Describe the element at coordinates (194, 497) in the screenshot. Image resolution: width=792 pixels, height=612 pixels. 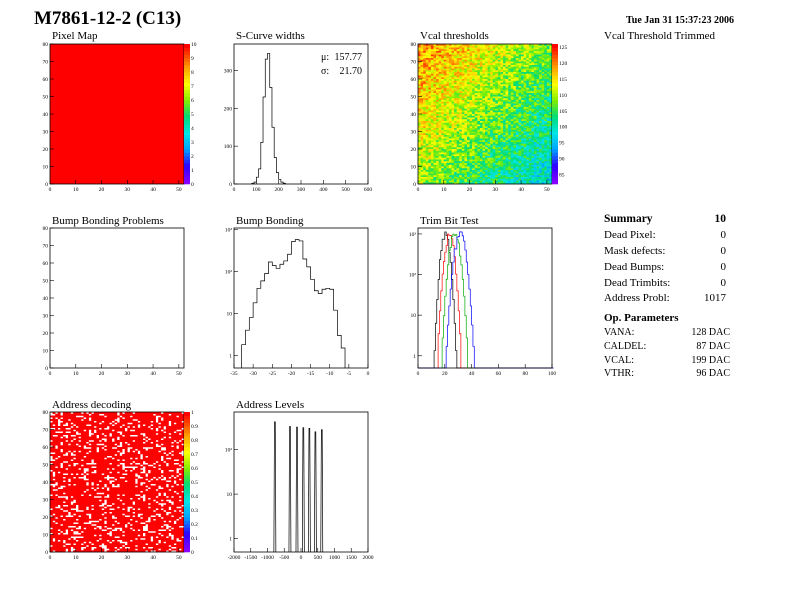
I see `address-decoding-colorbar-label: 0.4` at that location.